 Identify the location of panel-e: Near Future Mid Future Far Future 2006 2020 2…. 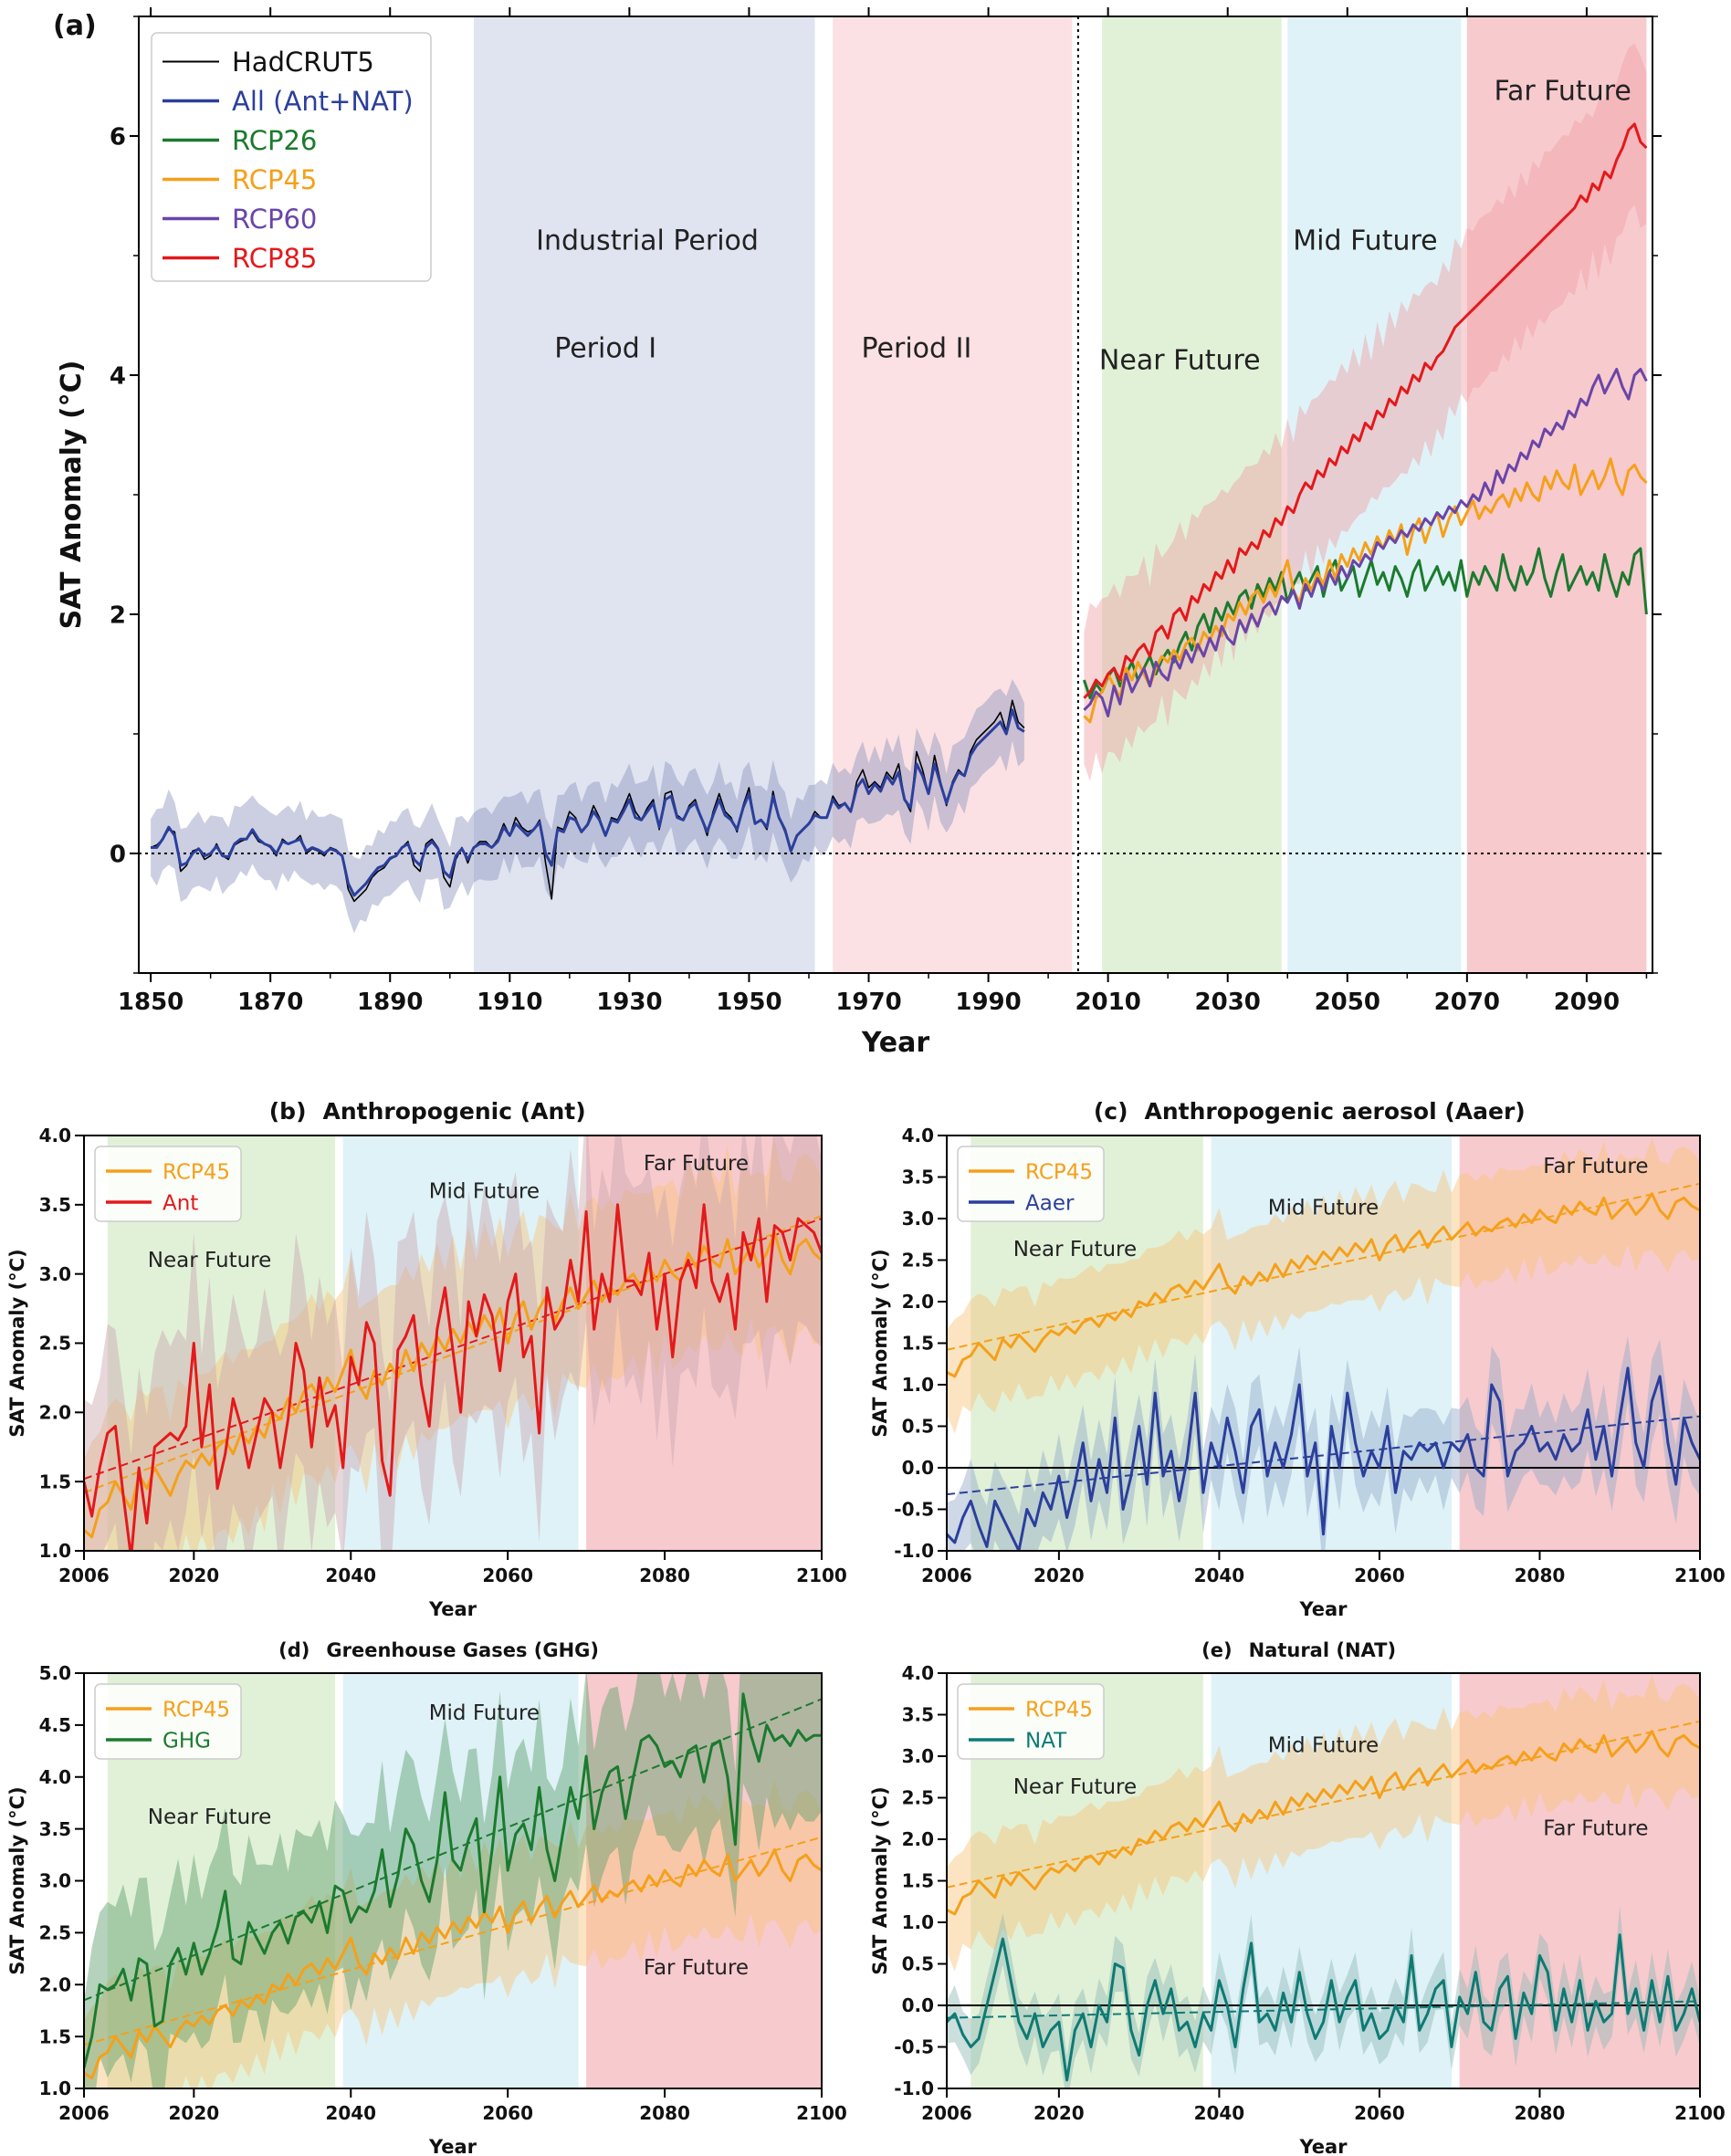
(1297, 1898).